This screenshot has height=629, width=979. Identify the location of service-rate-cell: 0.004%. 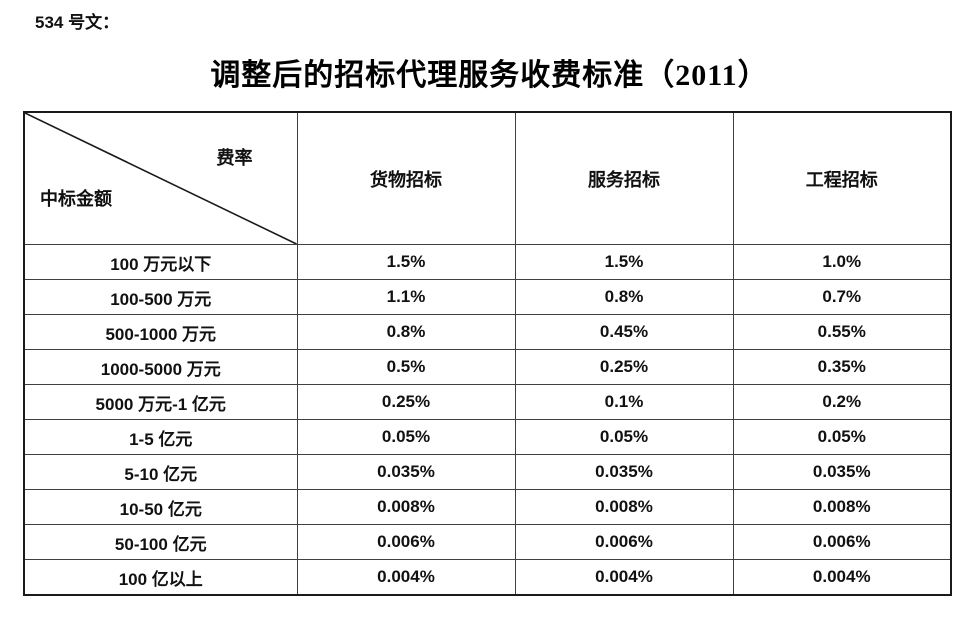
(624, 577).